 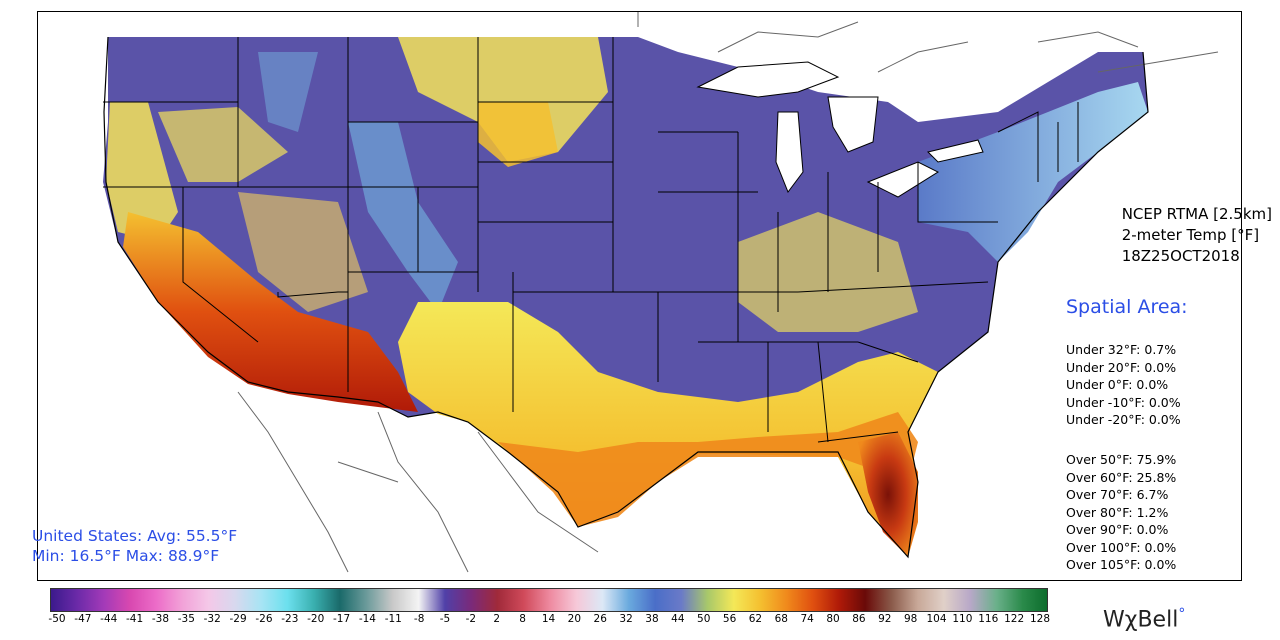 I want to click on variable-label: 2-meter Temp [°F], so click(x=1190, y=235).